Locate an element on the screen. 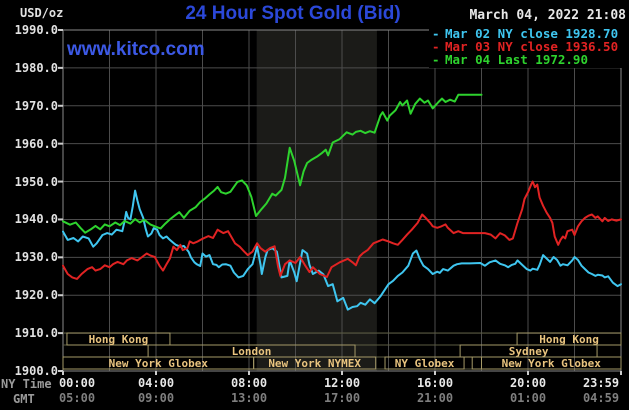 The width and height of the screenshot is (629, 410). ny-time-row-label: NY Time is located at coordinates (26, 384).